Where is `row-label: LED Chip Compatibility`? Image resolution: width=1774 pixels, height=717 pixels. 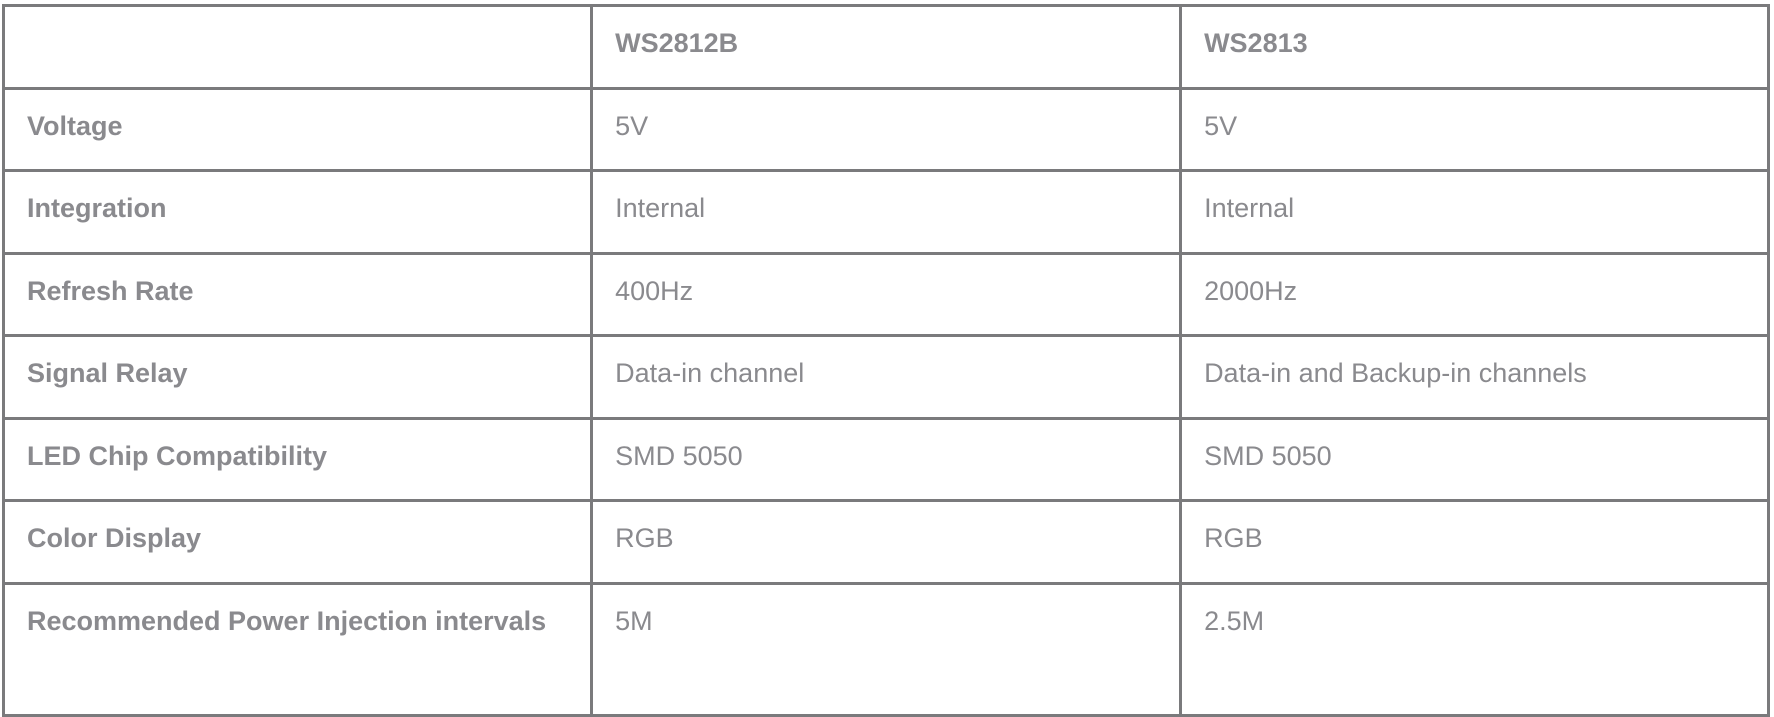 row-label: LED Chip Compatibility is located at coordinates (297, 459).